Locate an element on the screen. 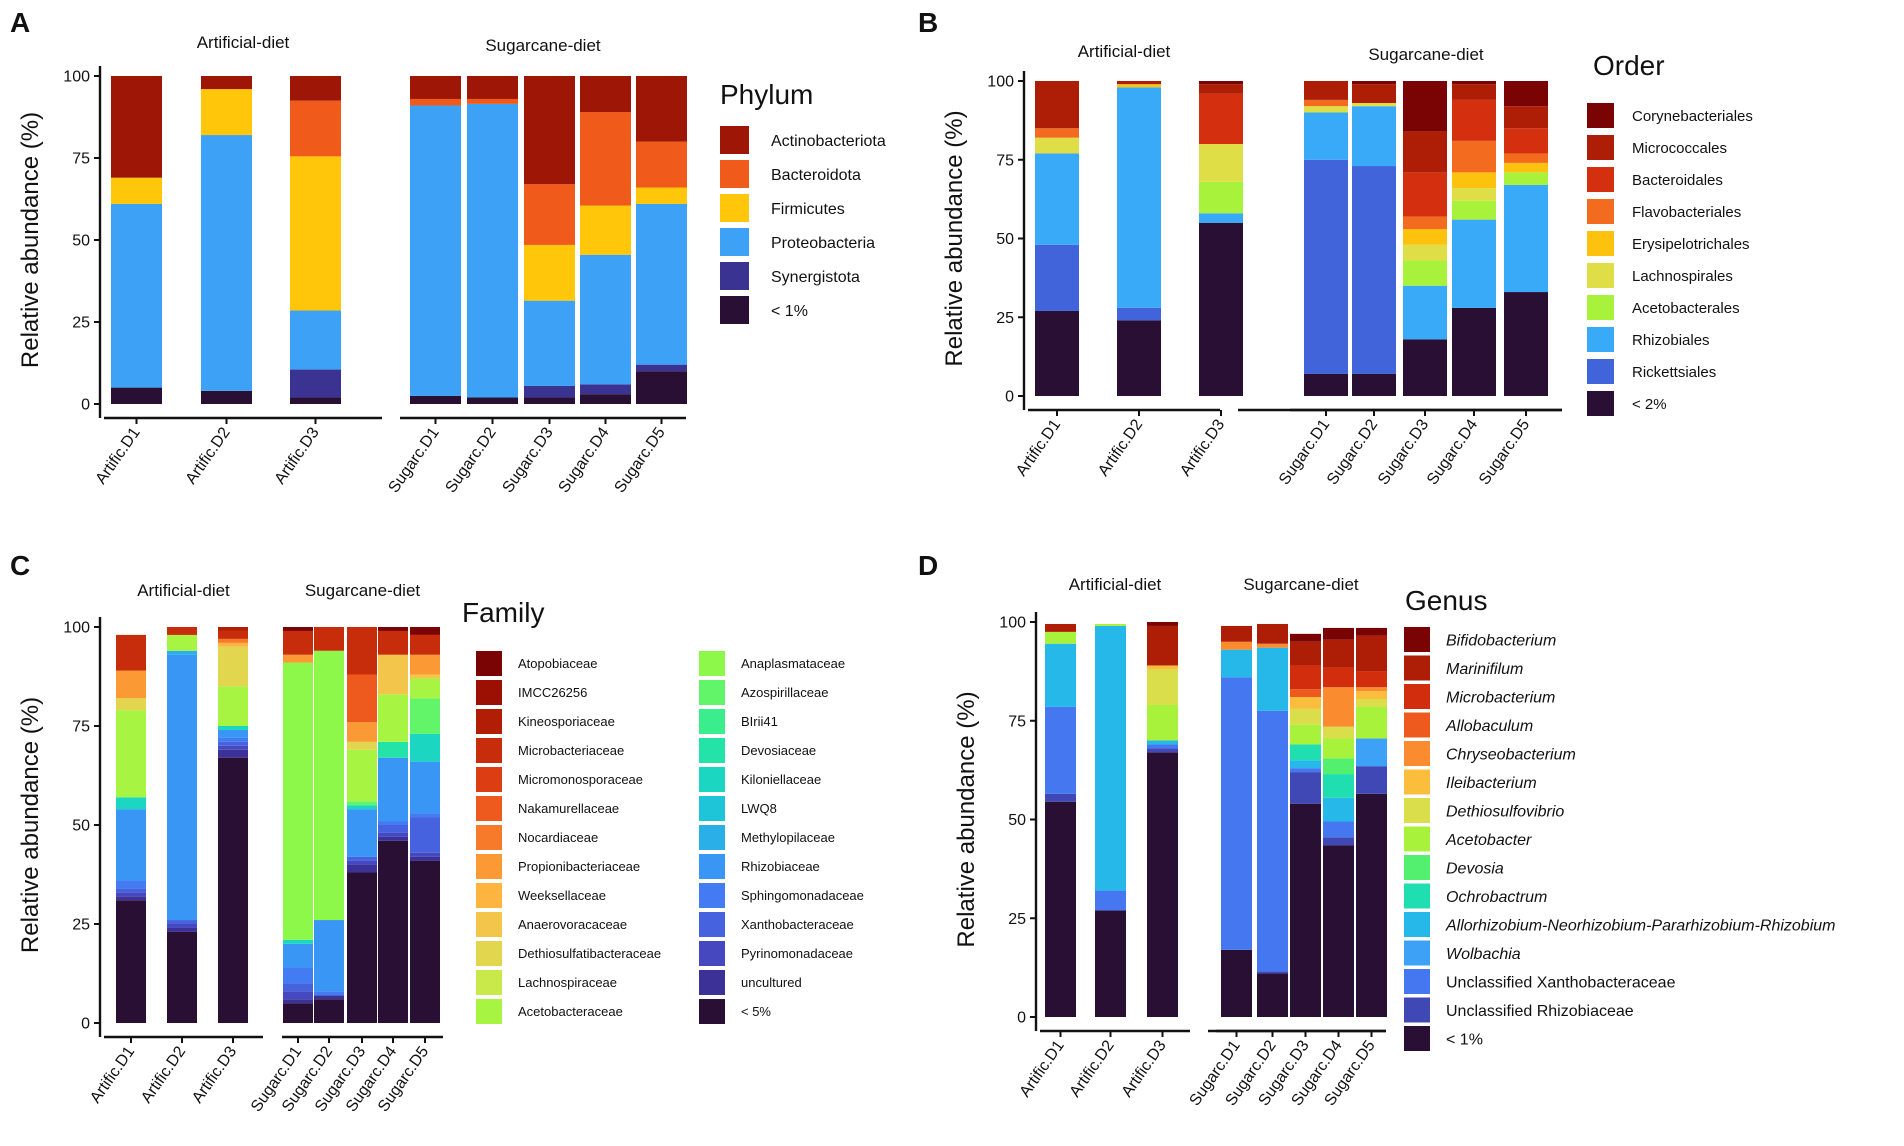 The height and width of the screenshot is (1146, 1904). group-title: Sugarcane-diet is located at coordinates (363, 590).